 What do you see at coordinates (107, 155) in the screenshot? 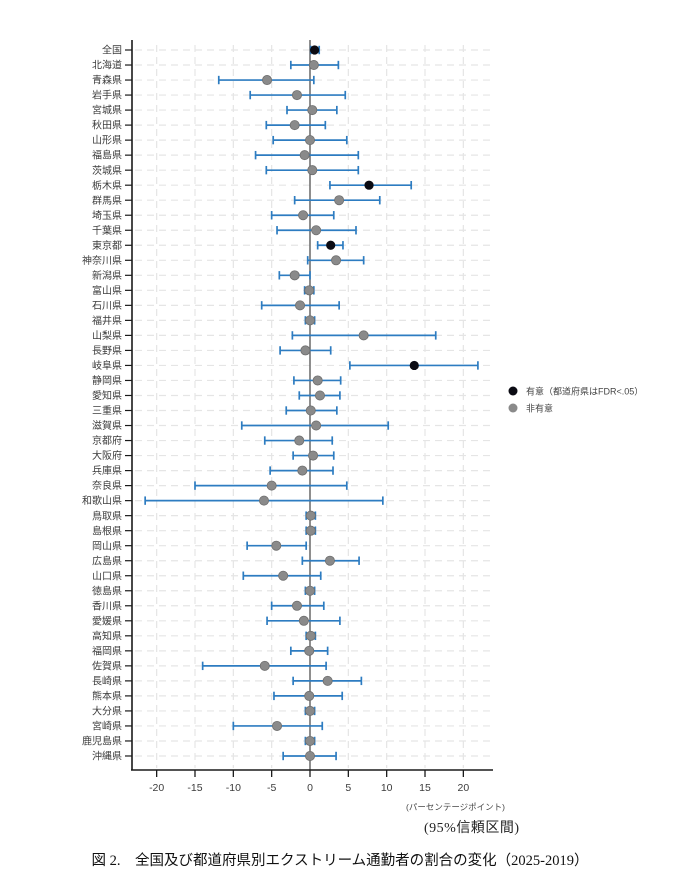
I see `row-label: 福島県` at bounding box center [107, 155].